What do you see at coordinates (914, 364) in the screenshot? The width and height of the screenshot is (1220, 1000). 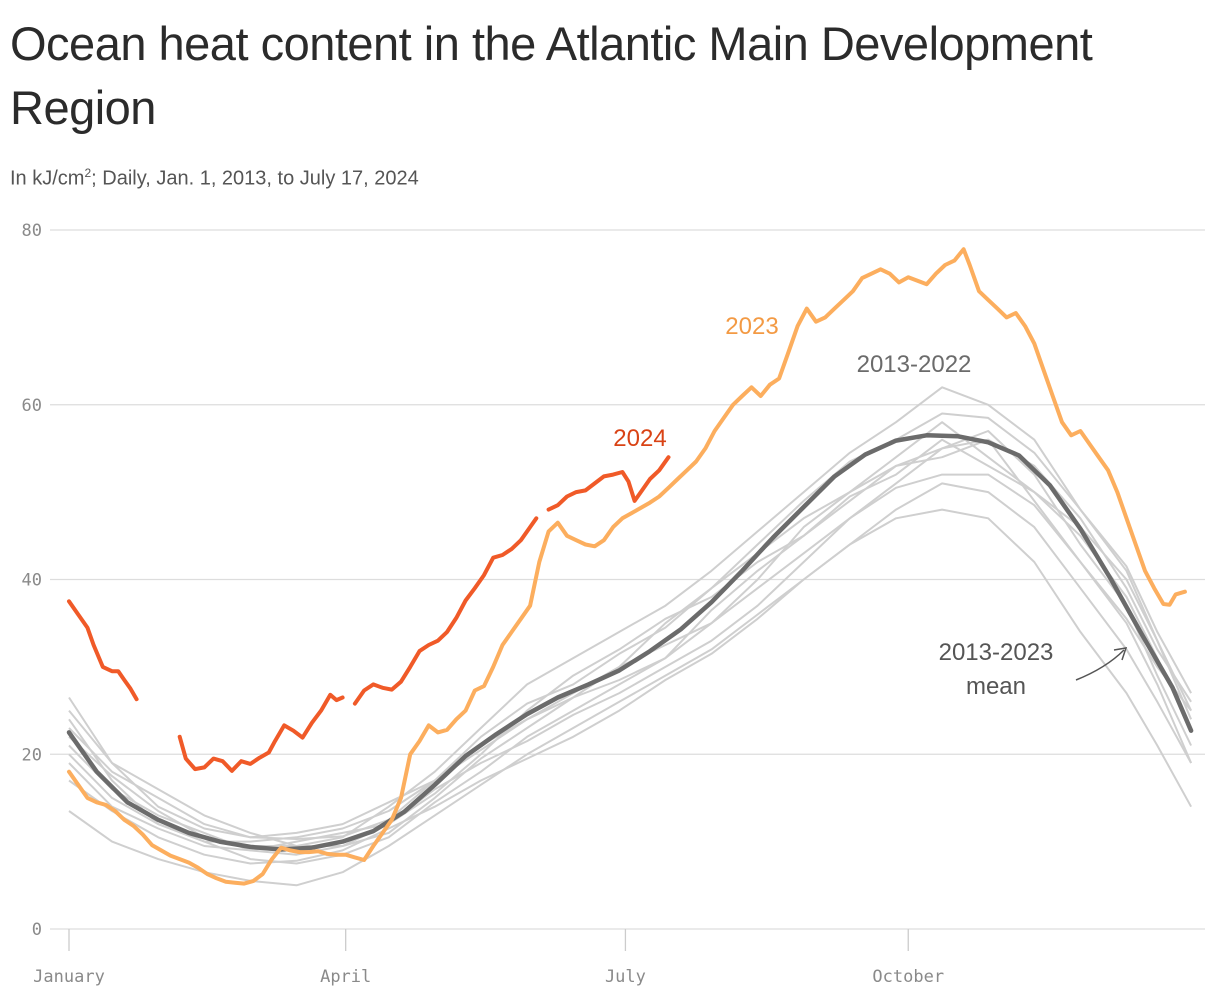 I see `label-2013-2022: 2013-2022` at bounding box center [914, 364].